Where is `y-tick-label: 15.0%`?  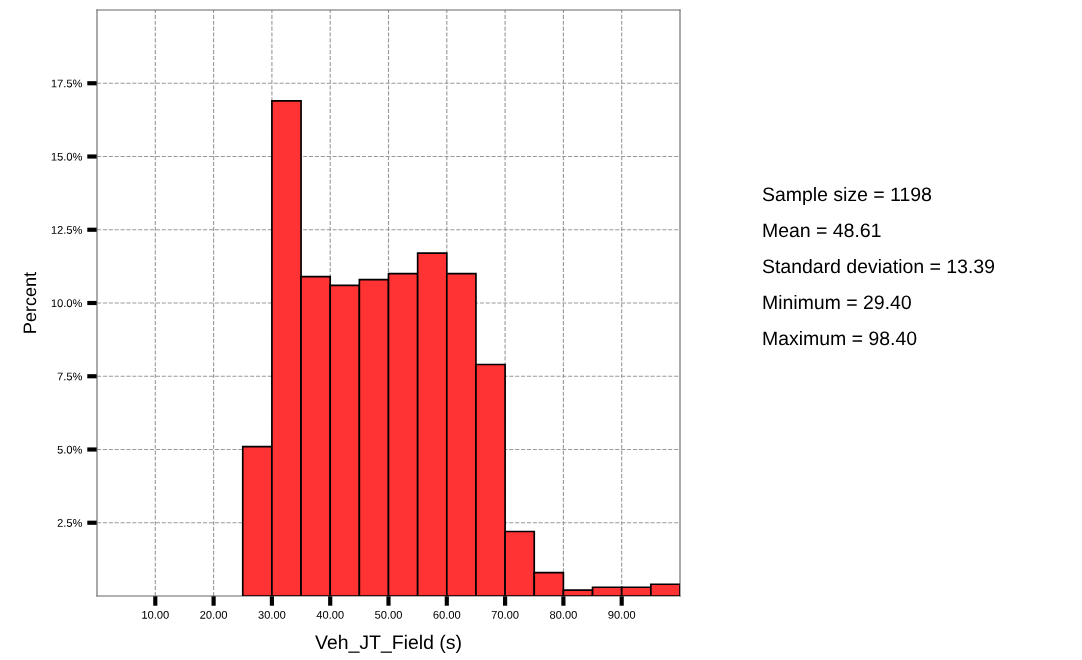
y-tick-label: 15.0% is located at coordinates (67, 156).